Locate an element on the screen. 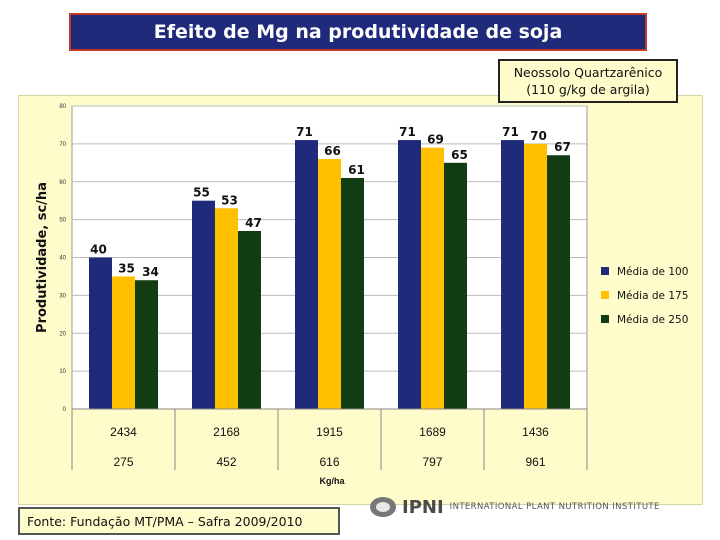 The width and height of the screenshot is (720, 540). data-label: 67 is located at coordinates (562, 147).